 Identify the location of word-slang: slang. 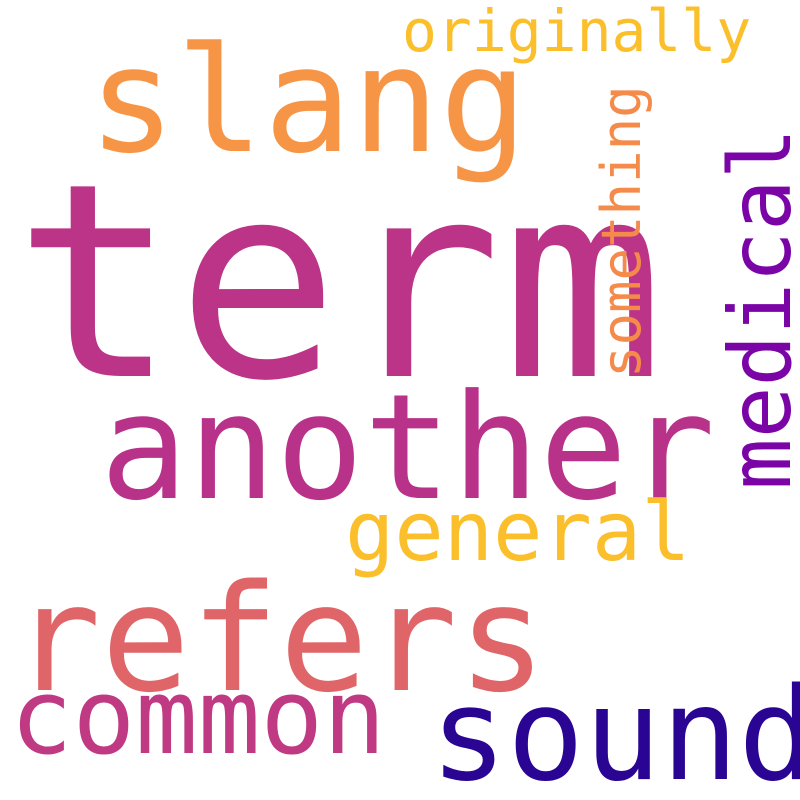
(308, 101).